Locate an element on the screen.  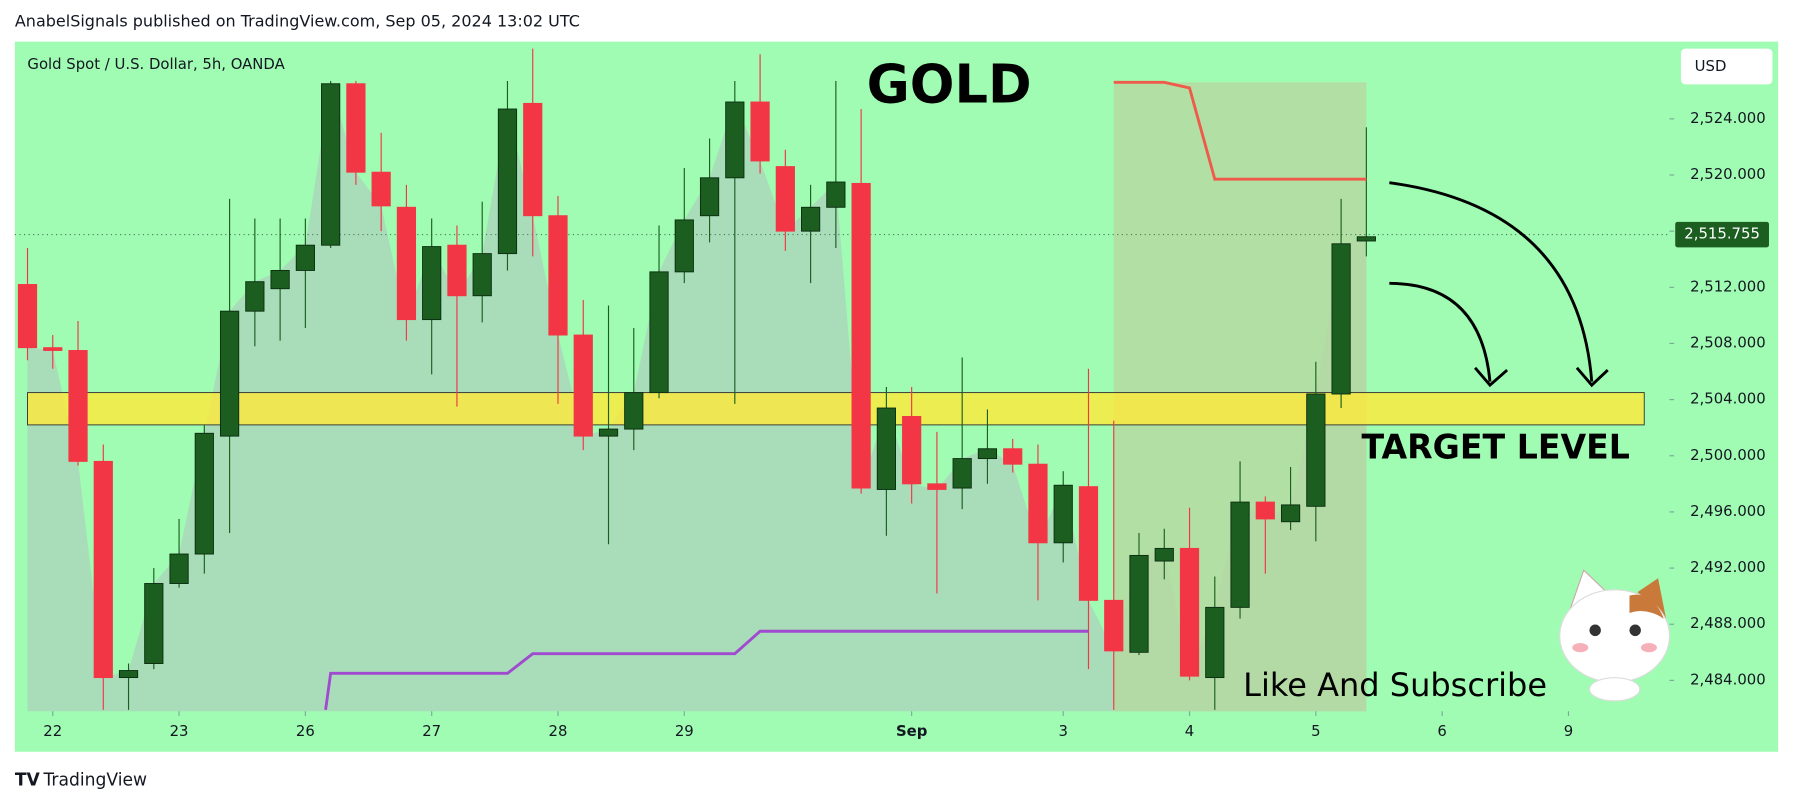
target-zone is located at coordinates (836, 409).